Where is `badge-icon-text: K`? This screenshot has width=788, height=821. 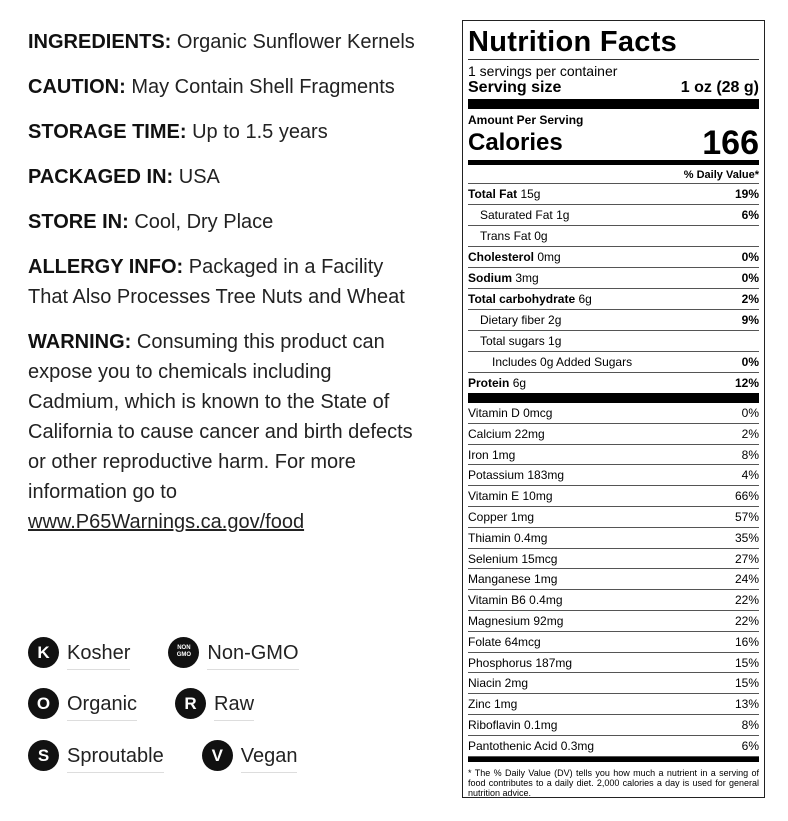
badge-icon-text: K is located at coordinates (43, 652).